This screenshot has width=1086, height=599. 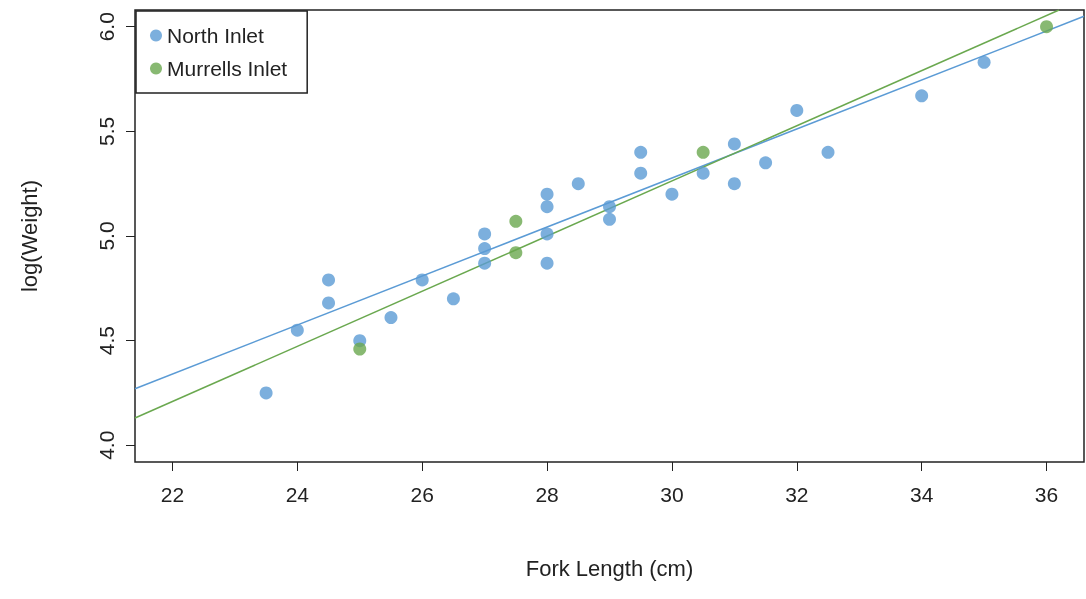 I want to click on x-tick-label: 24, so click(x=297, y=494).